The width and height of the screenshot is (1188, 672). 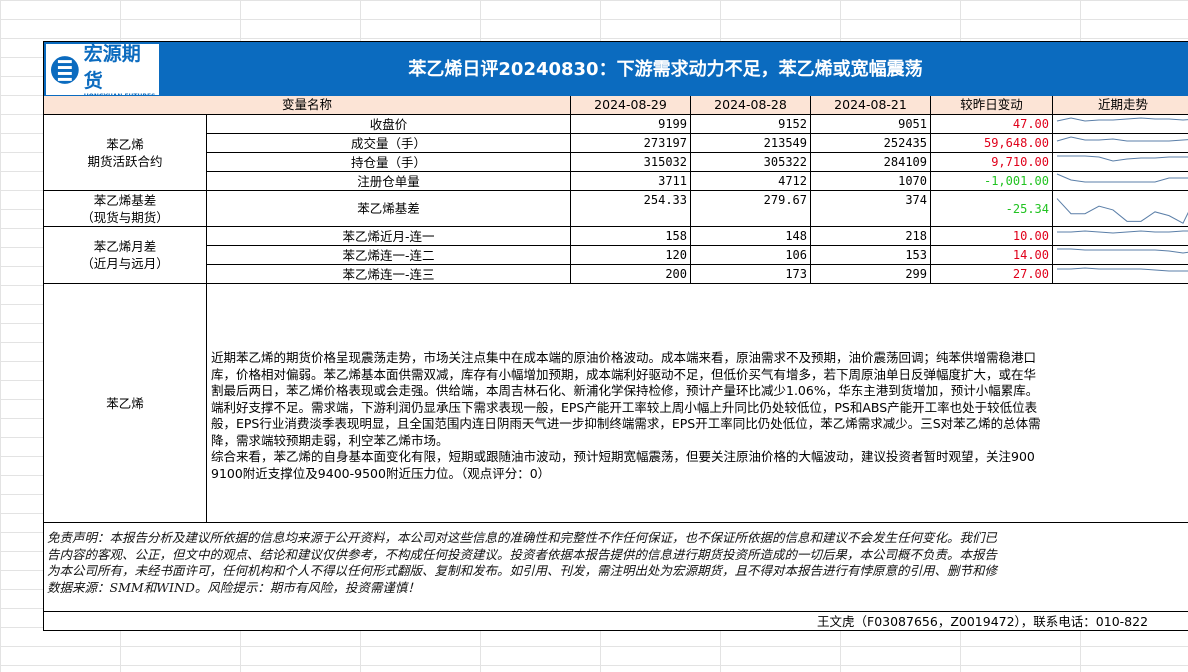 I want to click on row-name: 注册仓单量, so click(x=389, y=181).